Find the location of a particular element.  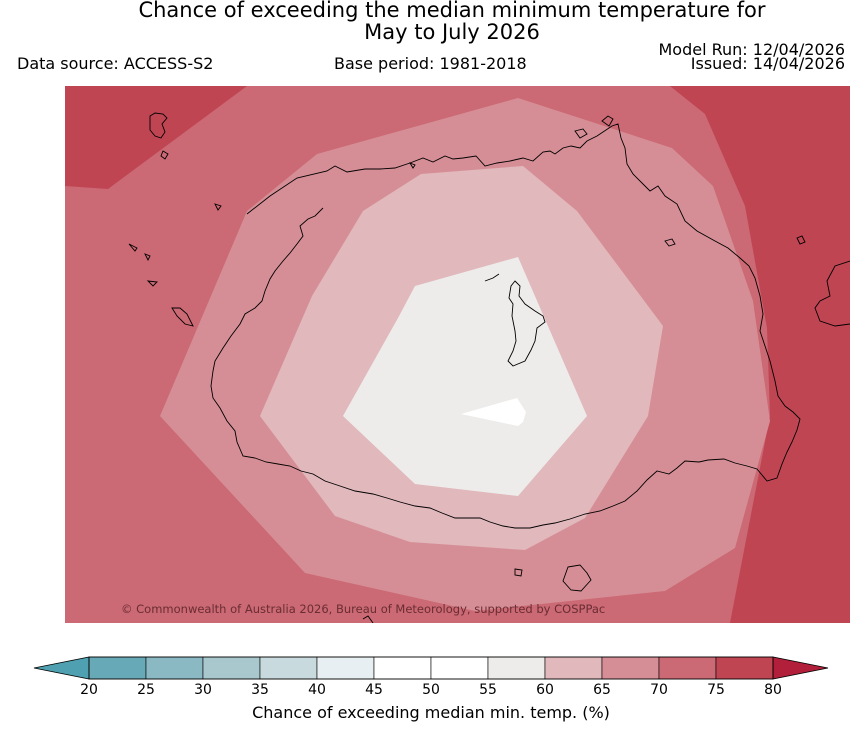

colorbar-tick-label: 70 is located at coordinates (659, 690).